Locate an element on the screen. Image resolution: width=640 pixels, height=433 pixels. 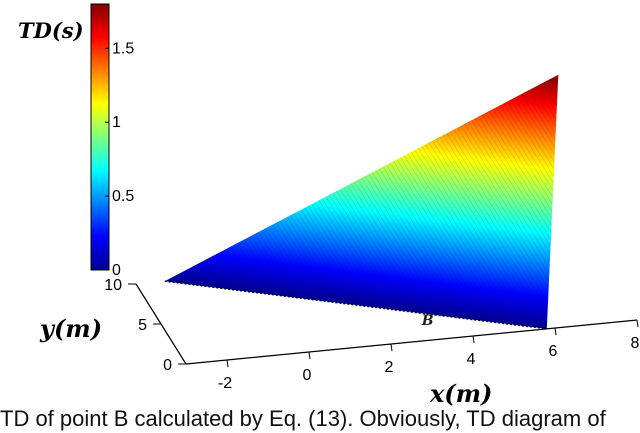
x-axis-label: x(m) is located at coordinates (460, 393).